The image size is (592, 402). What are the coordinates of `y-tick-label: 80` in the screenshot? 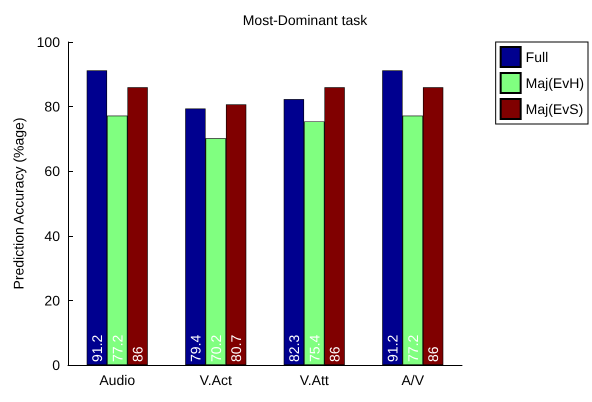 It's located at (52, 106).